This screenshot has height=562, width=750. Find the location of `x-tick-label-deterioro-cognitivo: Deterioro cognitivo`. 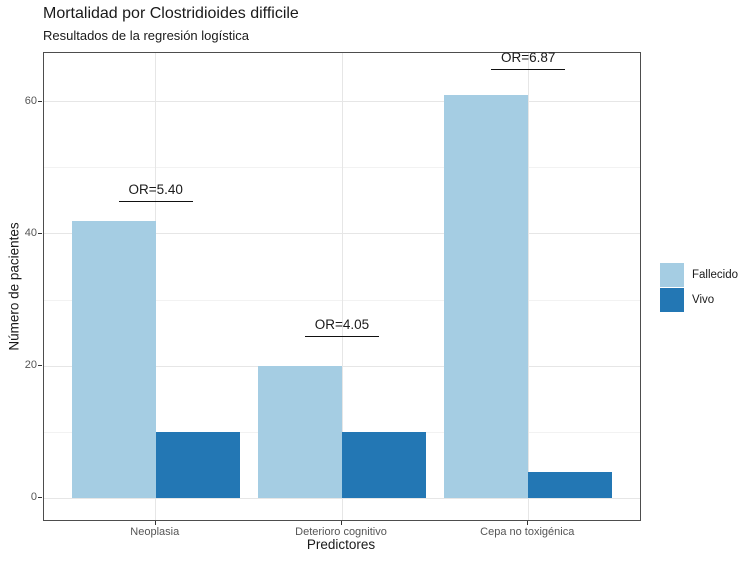

x-tick-label-deterioro-cognitivo: Deterioro cognitivo is located at coordinates (341, 532).